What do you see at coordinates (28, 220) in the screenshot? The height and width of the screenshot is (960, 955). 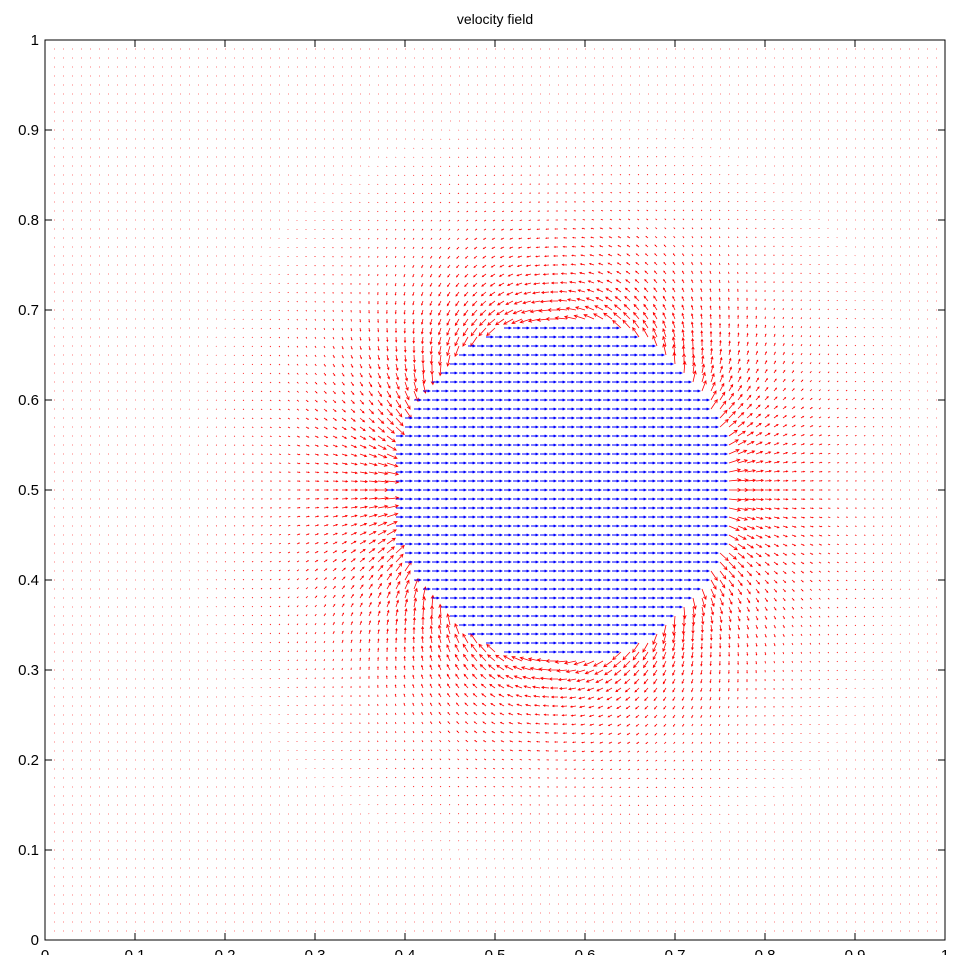 I see `y-tick-label: 0.8` at bounding box center [28, 220].